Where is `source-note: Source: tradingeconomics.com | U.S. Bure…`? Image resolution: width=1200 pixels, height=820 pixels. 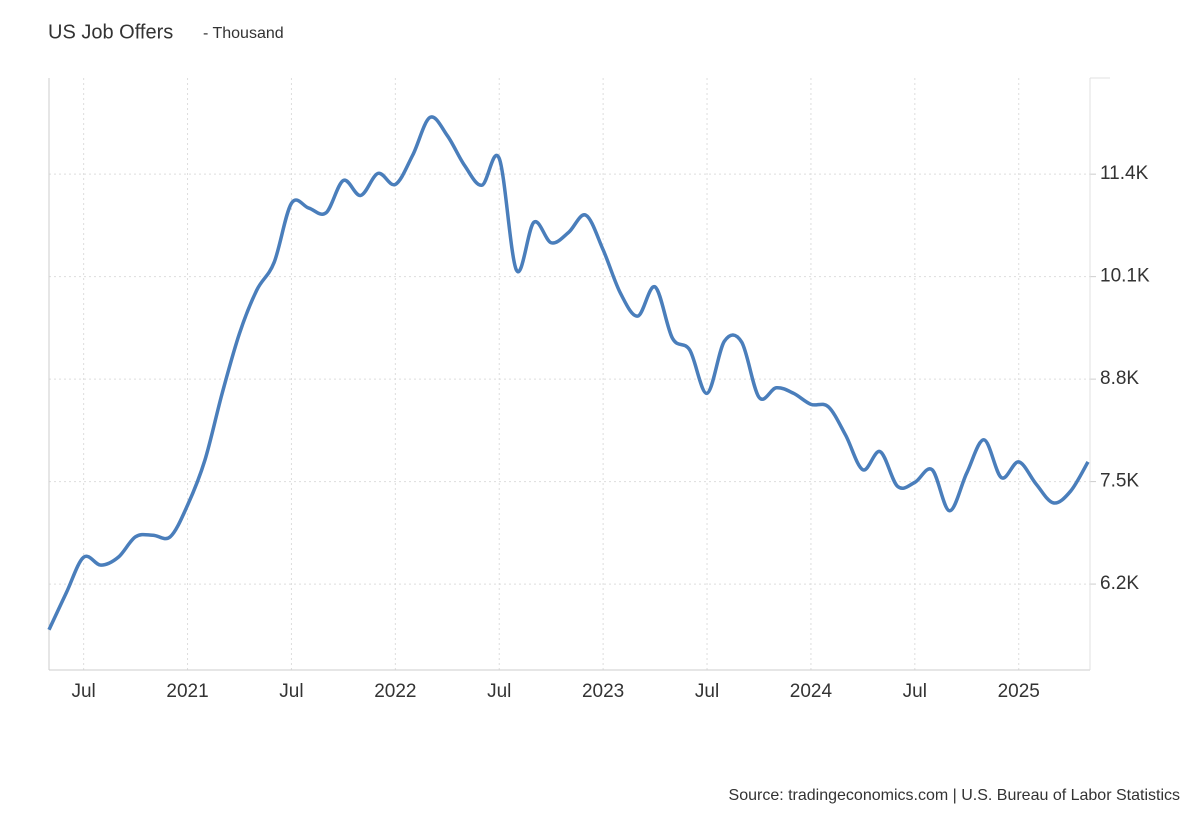 source-note: Source: tradingeconomics.com | U.S. Bure… is located at coordinates (954, 795).